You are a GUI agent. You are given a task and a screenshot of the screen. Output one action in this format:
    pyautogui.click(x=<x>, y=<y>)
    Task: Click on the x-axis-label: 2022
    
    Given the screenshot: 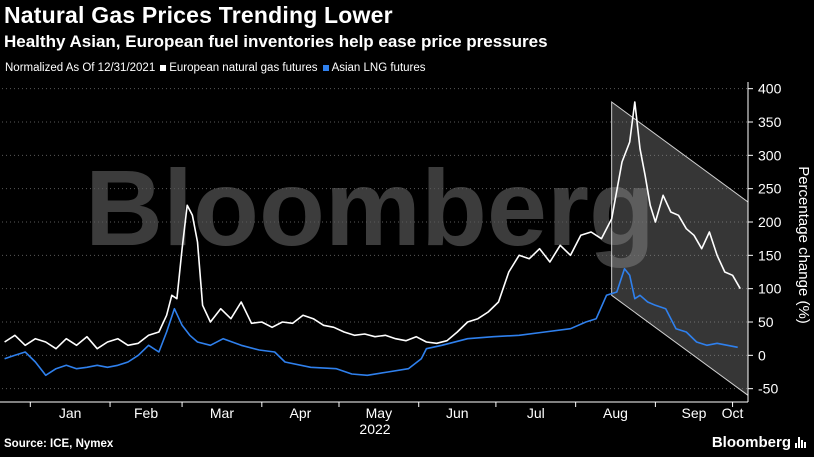 What is the action you would take?
    pyautogui.click(x=374, y=429)
    